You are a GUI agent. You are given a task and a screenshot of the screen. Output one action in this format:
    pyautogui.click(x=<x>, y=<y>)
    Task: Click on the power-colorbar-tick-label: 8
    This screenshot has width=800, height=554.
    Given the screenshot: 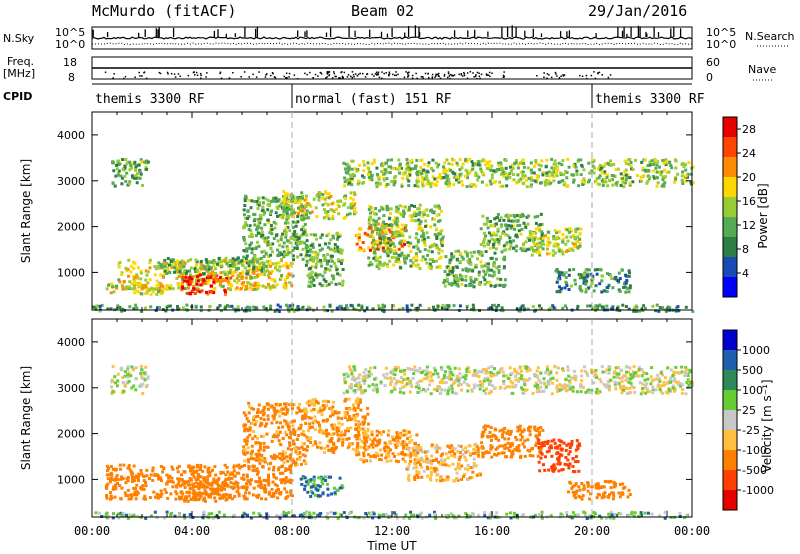 What is the action you would take?
    pyautogui.click(x=745, y=249)
    